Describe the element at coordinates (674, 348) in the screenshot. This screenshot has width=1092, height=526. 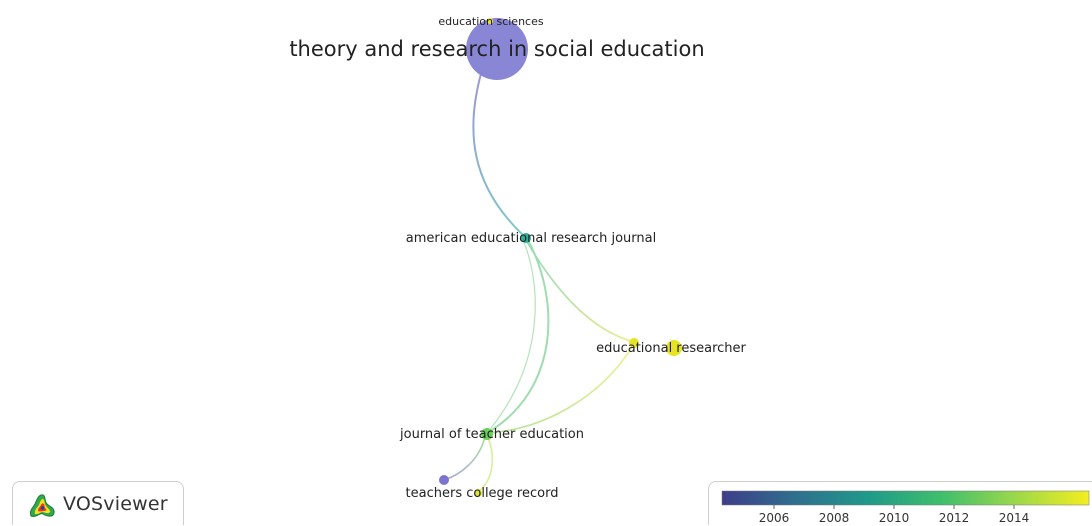
I see `node-educational-researcher` at that location.